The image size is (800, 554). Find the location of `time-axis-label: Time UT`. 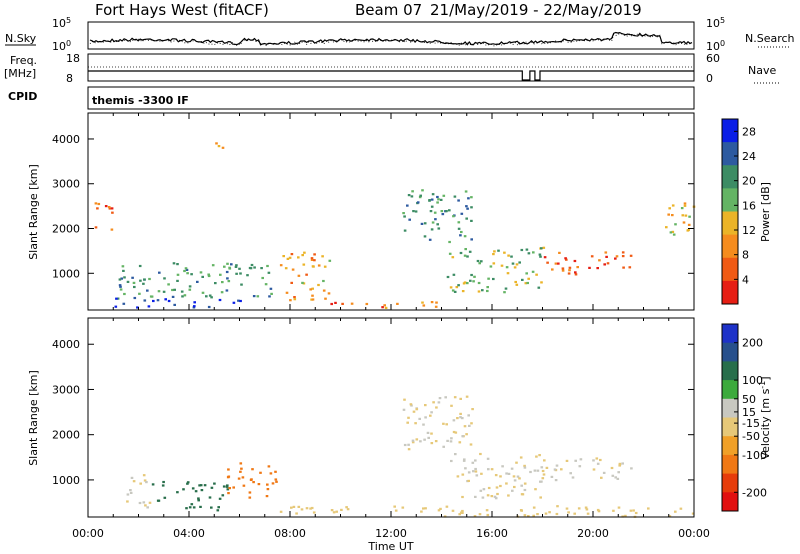

time-axis-label: Time UT is located at coordinates (390, 546).